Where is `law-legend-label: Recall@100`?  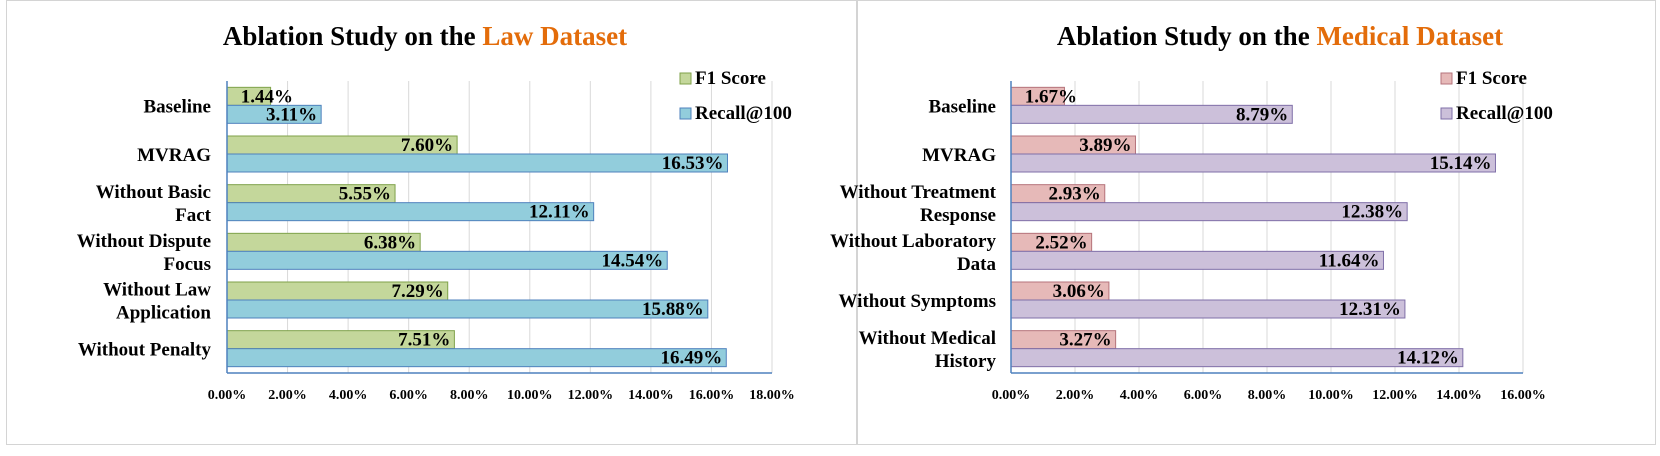
law-legend-label: Recall@100 is located at coordinates (743, 113).